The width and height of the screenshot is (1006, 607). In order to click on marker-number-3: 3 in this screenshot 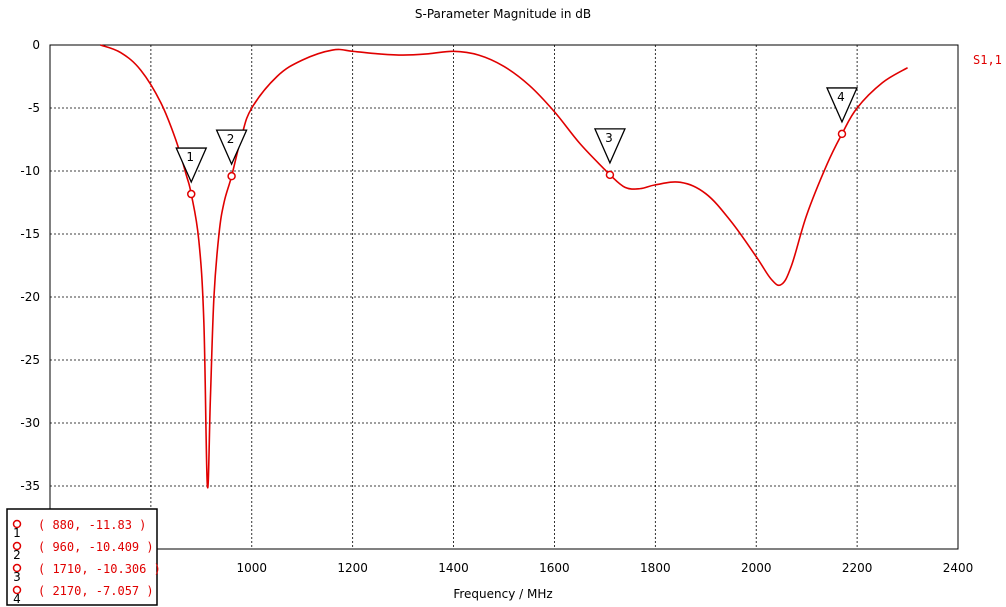, I will do `click(609, 138)`.